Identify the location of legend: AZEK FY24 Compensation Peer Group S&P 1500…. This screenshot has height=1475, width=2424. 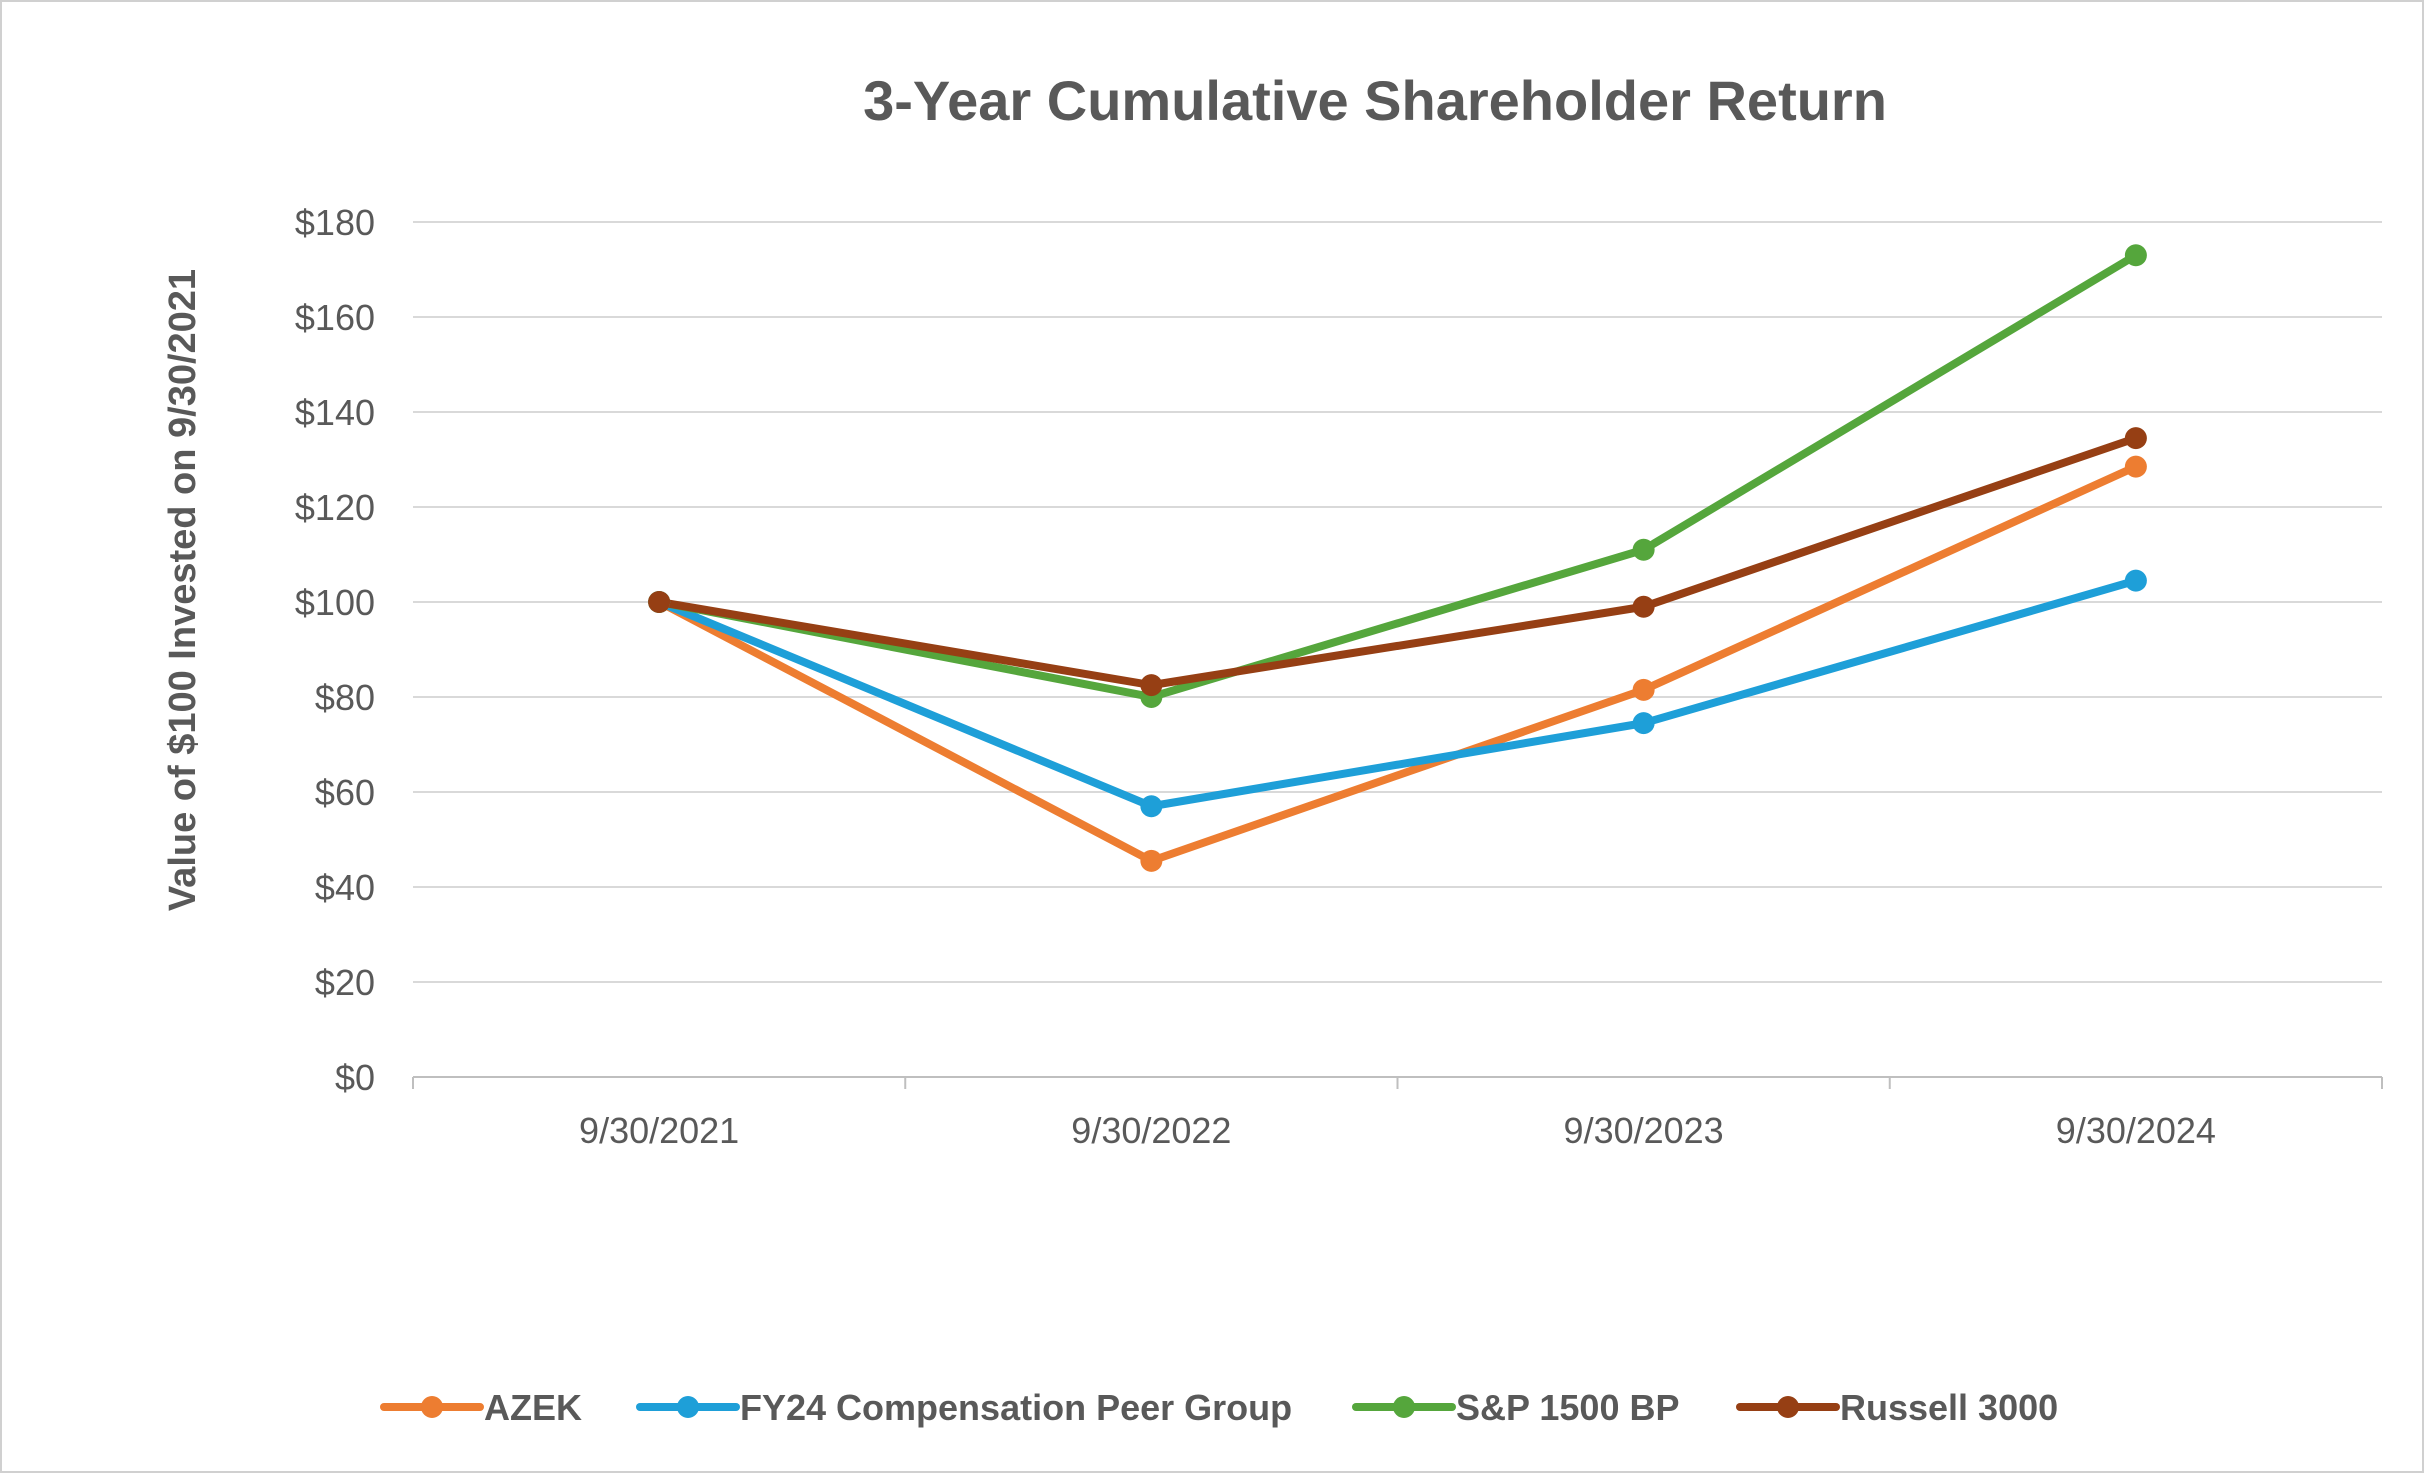
(1219, 1407).